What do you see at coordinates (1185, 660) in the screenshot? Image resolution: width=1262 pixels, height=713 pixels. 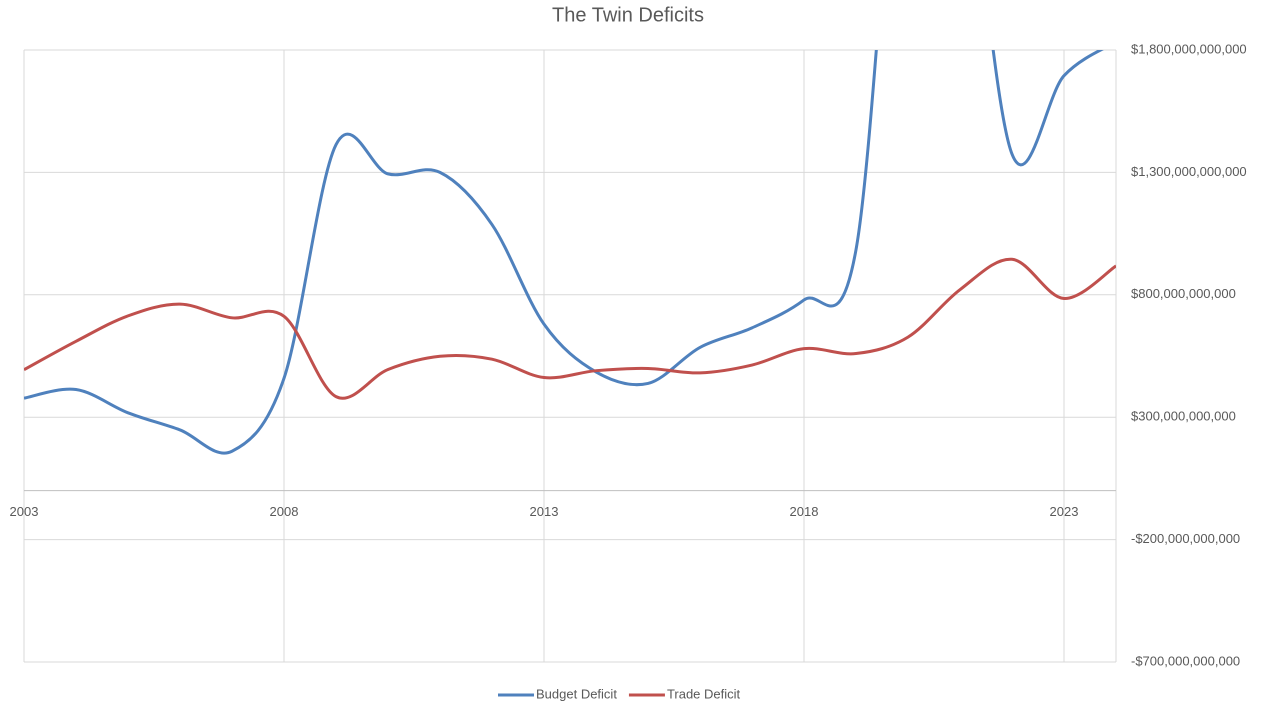 I see `y-tick-label: -$700,000,000,000` at bounding box center [1185, 660].